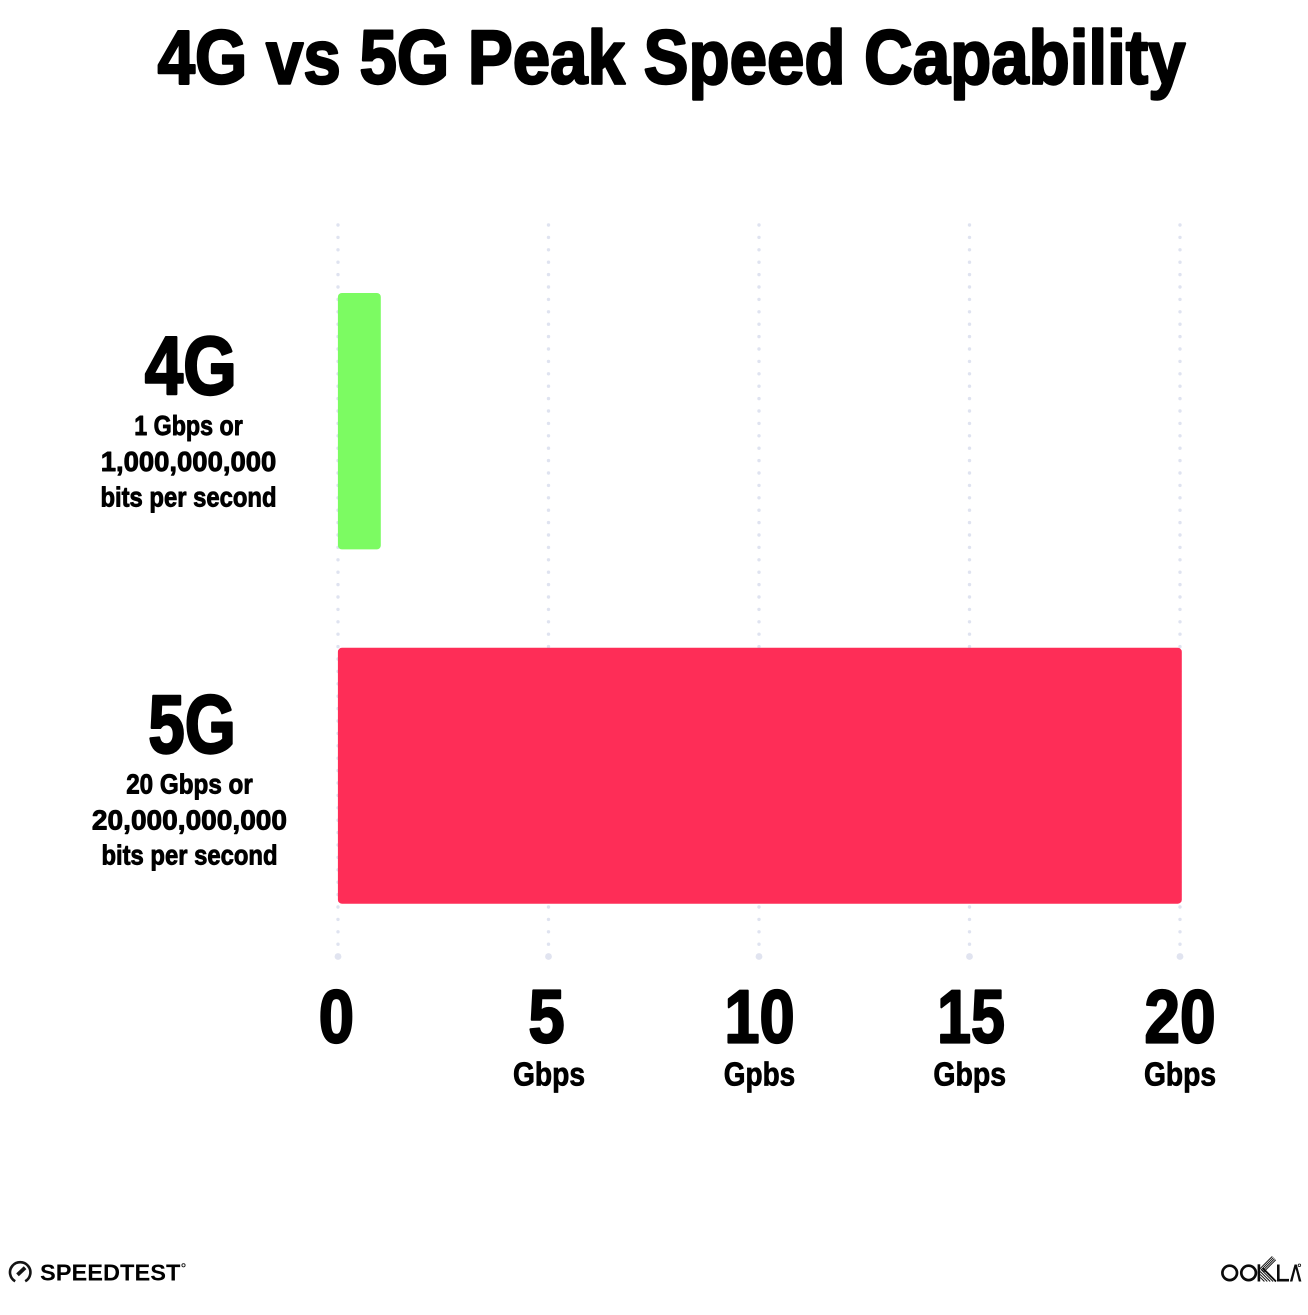 The height and width of the screenshot is (1315, 1308). What do you see at coordinates (191, 365) in the screenshot?
I see `svg-text: 4G` at bounding box center [191, 365].